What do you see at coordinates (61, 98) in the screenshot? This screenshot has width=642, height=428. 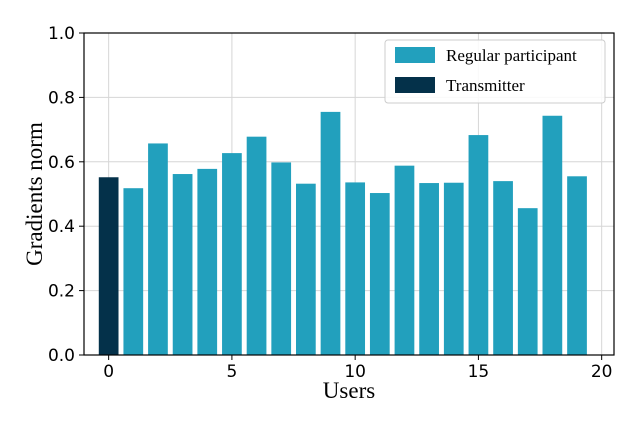 I see `y-tick-label: 0.8` at bounding box center [61, 98].